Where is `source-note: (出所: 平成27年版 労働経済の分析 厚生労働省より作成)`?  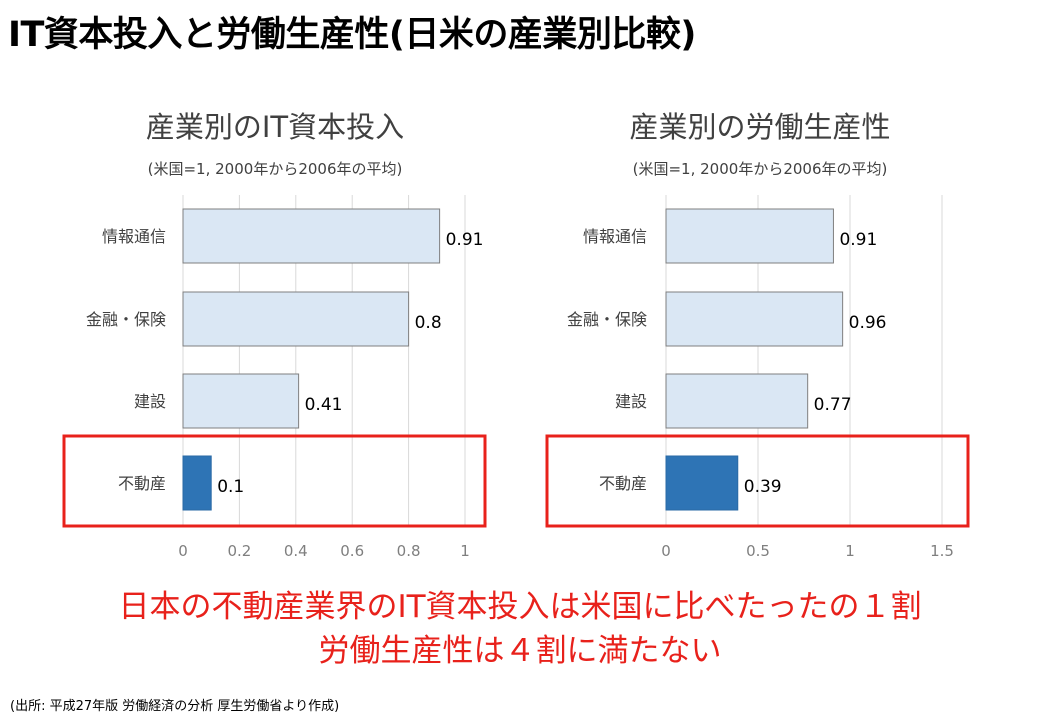 source-note: (出所: 平成27年版 労働経済の分析 厚生労働省より作成) is located at coordinates (175, 706).